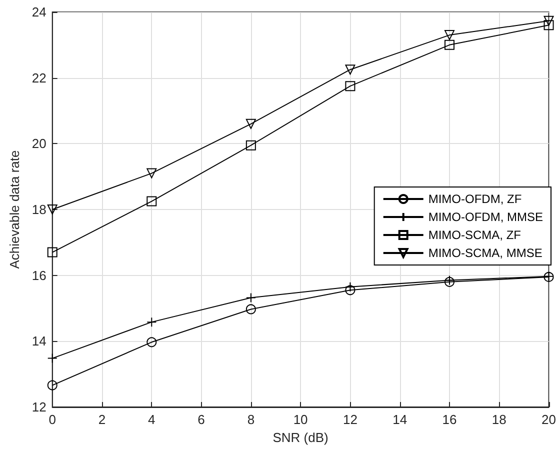 The width and height of the screenshot is (559, 452). What do you see at coordinates (499, 419) in the screenshot?
I see `x-tick-label: 18` at bounding box center [499, 419].